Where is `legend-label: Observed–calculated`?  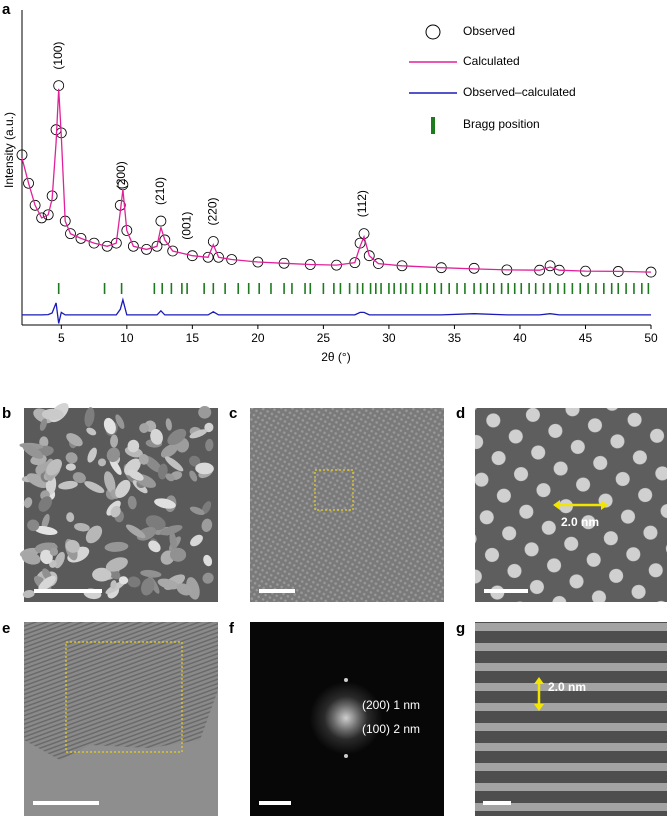
legend-label: Observed–calculated is located at coordinates (519, 92).